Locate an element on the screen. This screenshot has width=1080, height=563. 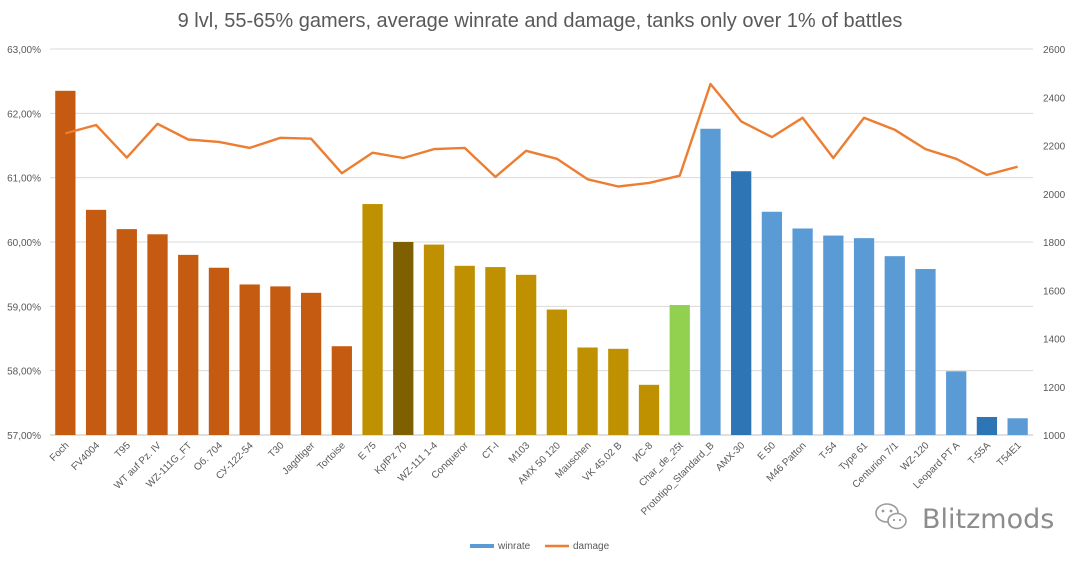
right-axis-tick: 2400 is located at coordinates (1054, 98).